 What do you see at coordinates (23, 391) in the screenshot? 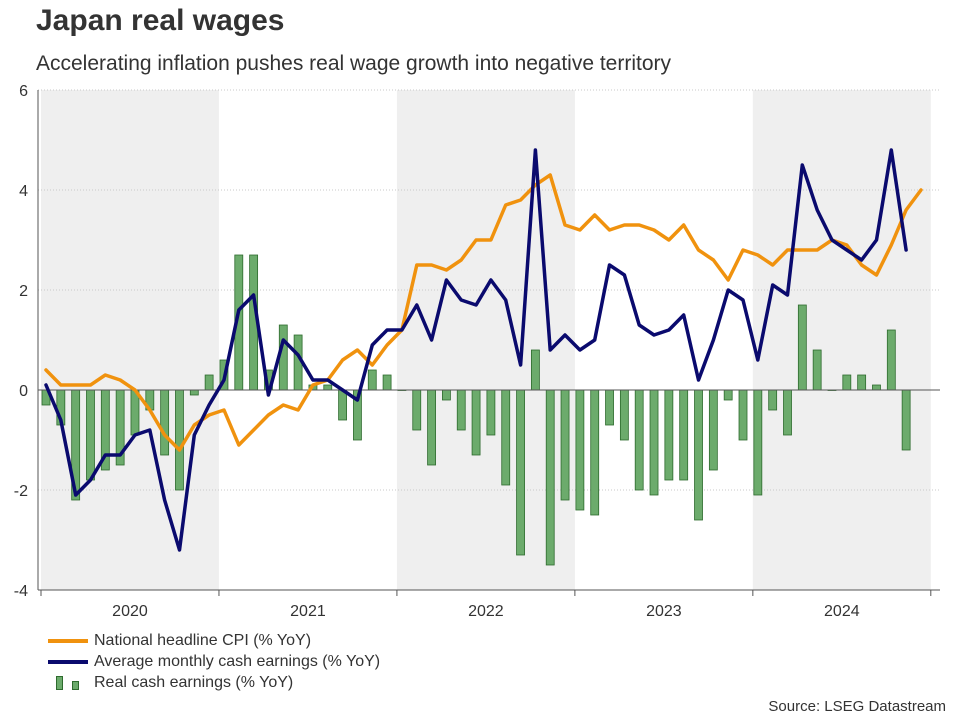
I see `y-tick-label-0: 0` at bounding box center [23, 391].